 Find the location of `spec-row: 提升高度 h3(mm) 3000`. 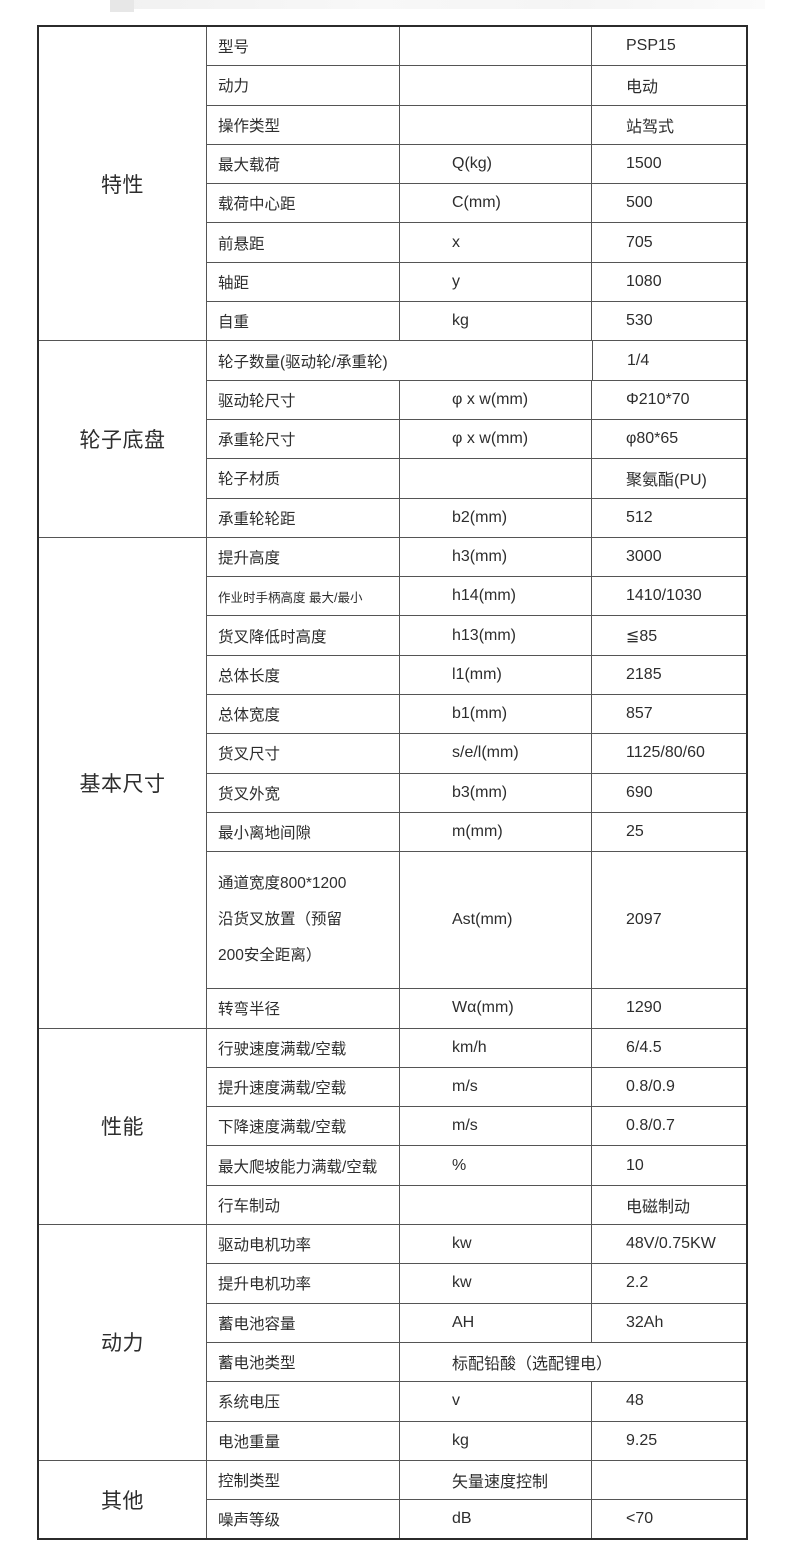

spec-row: 提升高度 h3(mm) 3000 is located at coordinates (476, 557).